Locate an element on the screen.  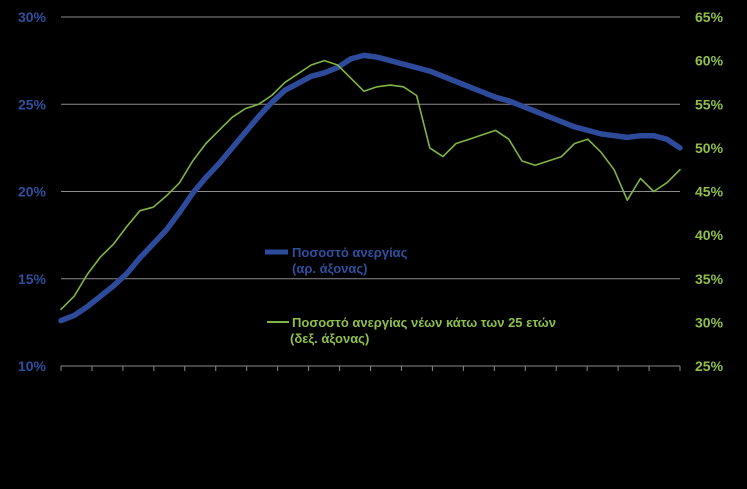
right-tick-label: 65% is located at coordinates (709, 17).